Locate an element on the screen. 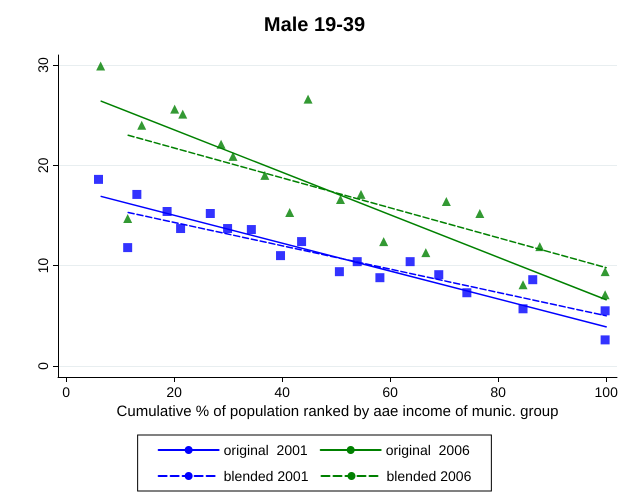  x-tick-label: 20 is located at coordinates (174, 392).